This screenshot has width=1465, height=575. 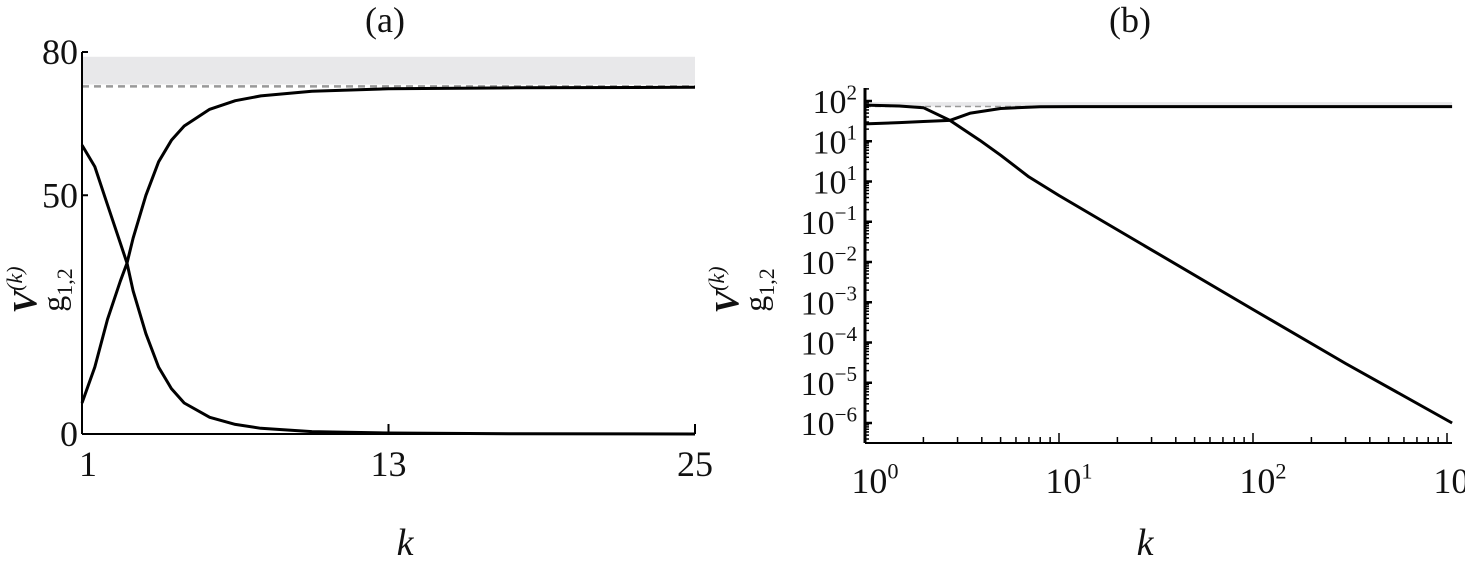 I want to click on b-x-tick-label: 10¹, so click(x=1068, y=480).